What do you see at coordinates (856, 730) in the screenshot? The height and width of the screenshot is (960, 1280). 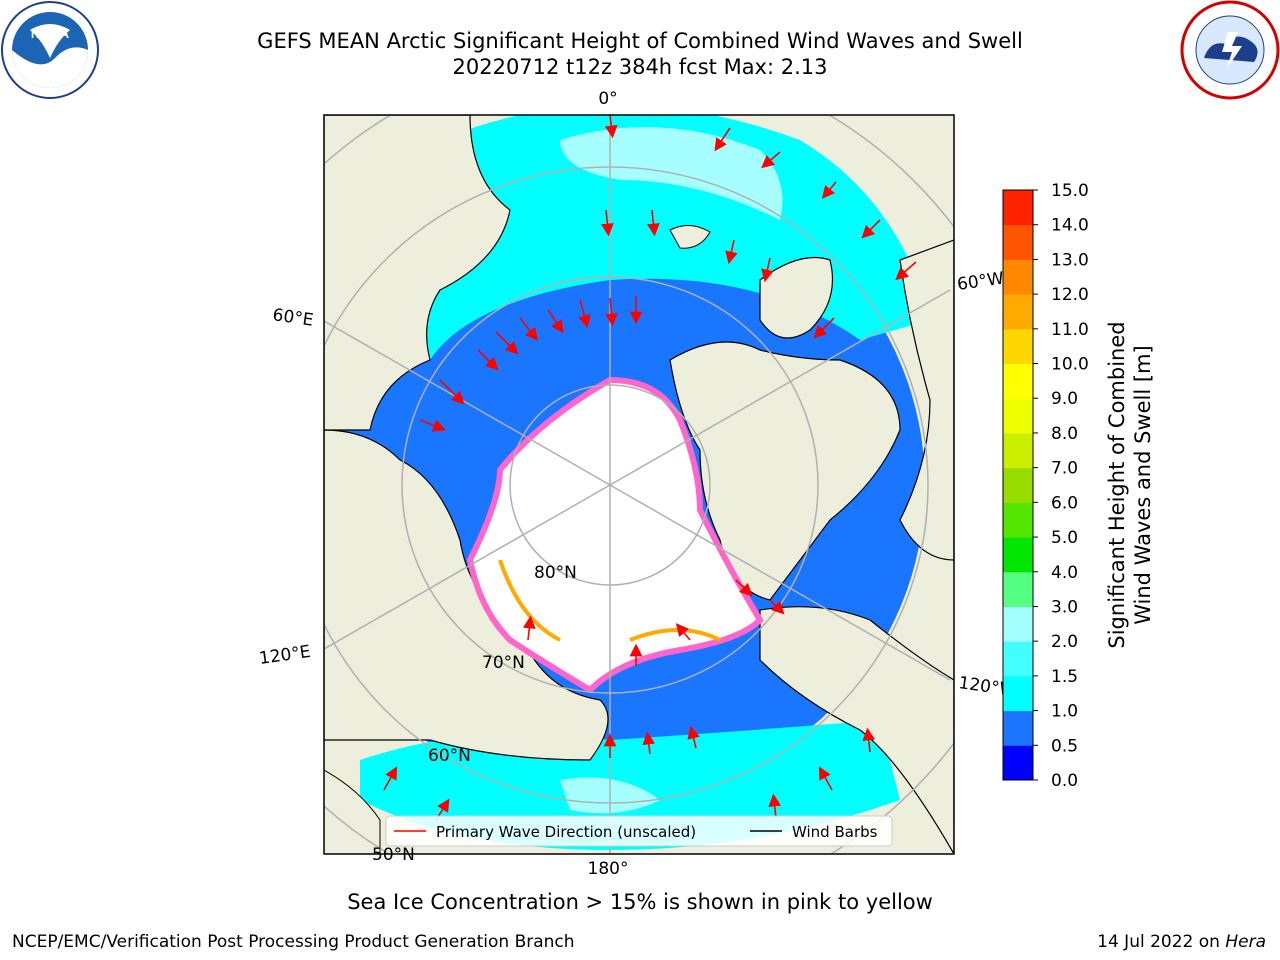 I see `alaska-land` at bounding box center [856, 730].